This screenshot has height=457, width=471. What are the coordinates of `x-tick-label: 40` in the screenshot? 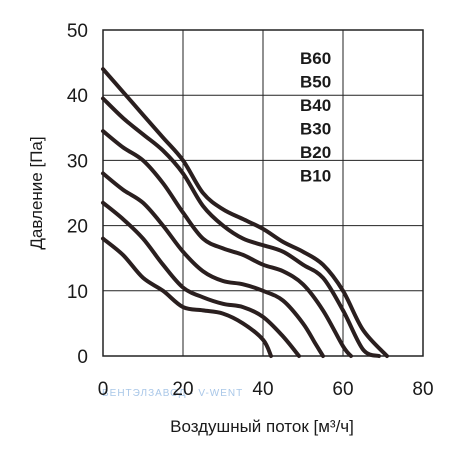 It's located at (262, 389).